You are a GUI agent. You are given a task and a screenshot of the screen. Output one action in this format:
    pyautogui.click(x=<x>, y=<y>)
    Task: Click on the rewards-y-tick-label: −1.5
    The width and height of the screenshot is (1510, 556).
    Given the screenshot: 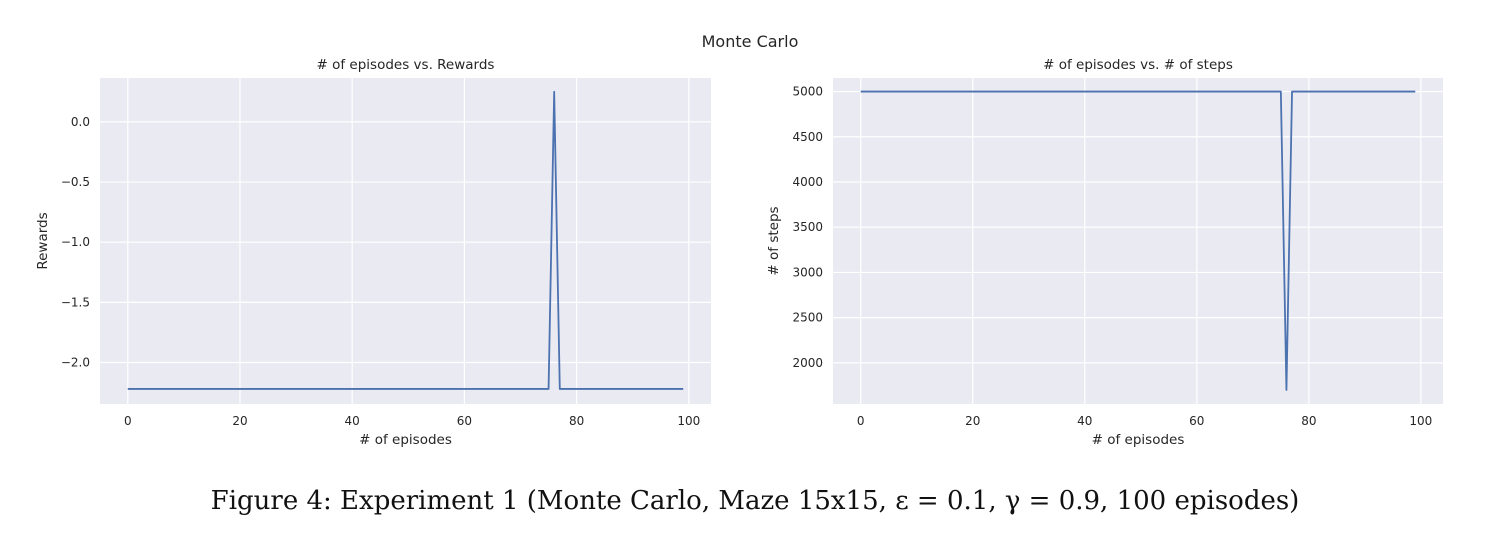 What is the action you would take?
    pyautogui.click(x=75, y=302)
    